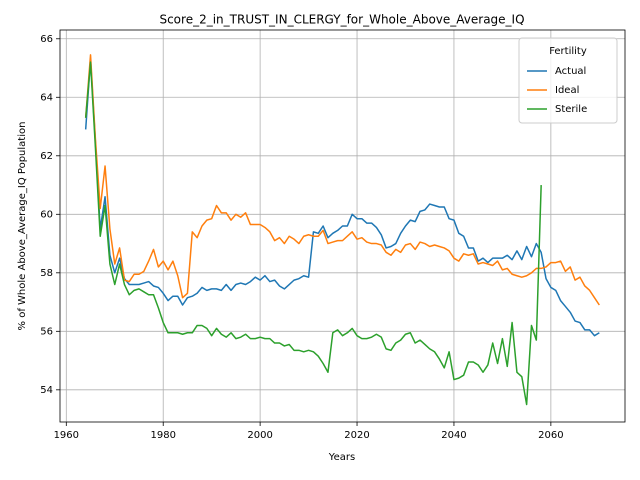  Describe the element at coordinates (46, 273) in the screenshot. I see `y-tick-label: 58` at that location.